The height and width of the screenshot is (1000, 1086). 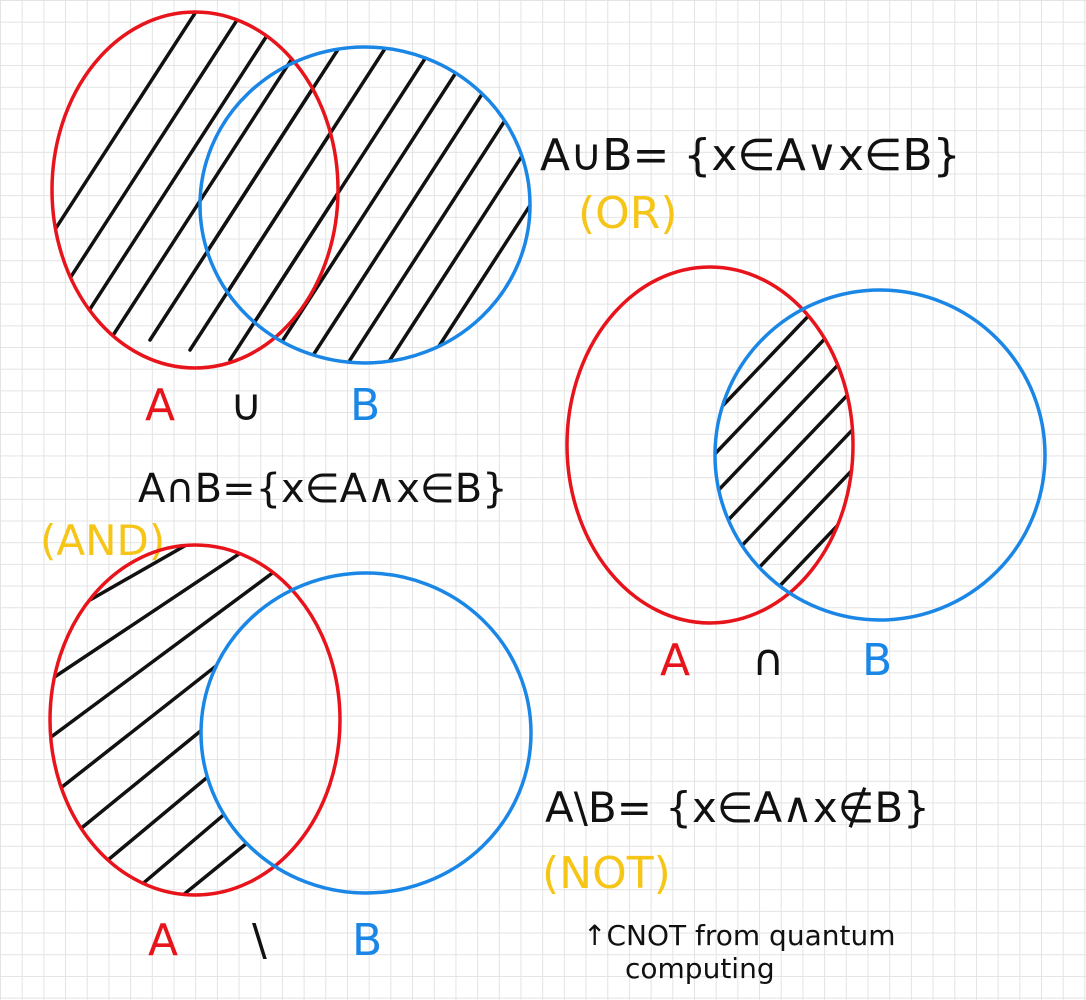 What do you see at coordinates (160, 405) in the screenshot?
I see `union-label-a: A` at bounding box center [160, 405].